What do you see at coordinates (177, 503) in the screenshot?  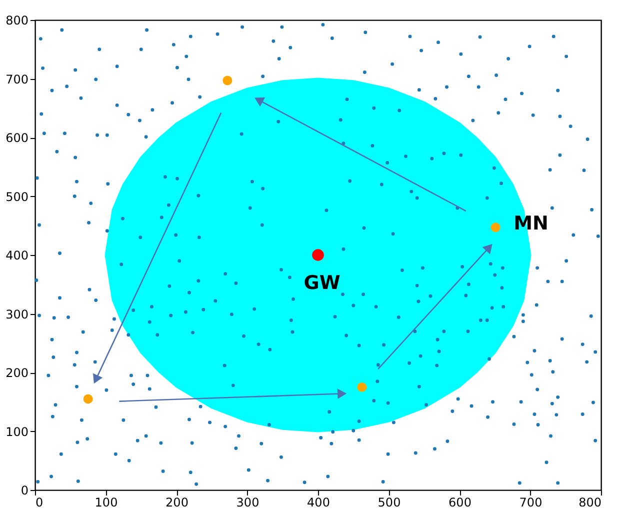 I see `x-tick-label: 200` at bounding box center [177, 503].